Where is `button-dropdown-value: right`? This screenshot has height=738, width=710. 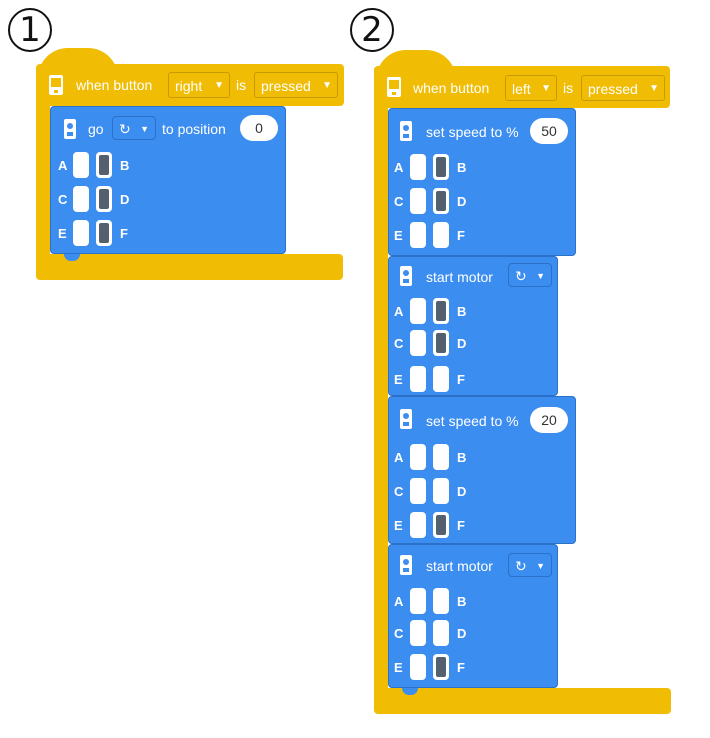
button-dropdown-value: right is located at coordinates (189, 86).